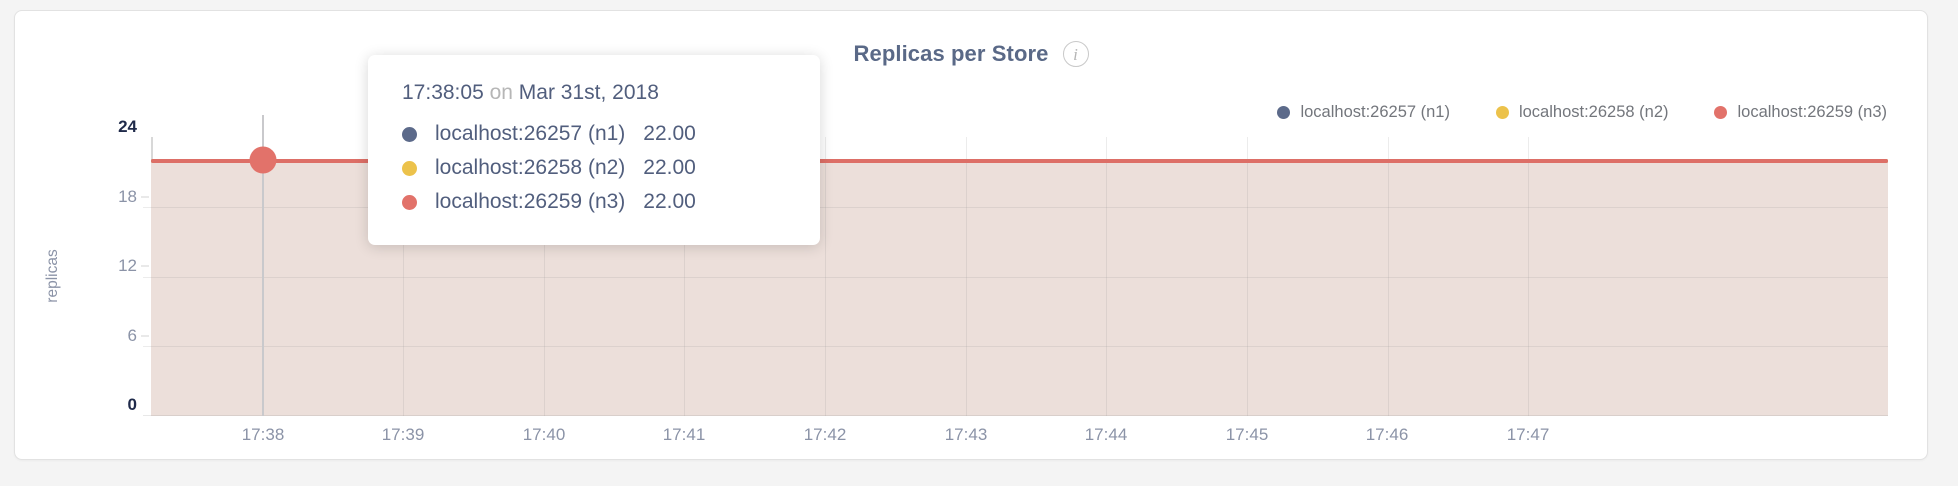 This screenshot has height=486, width=1958. I want to click on tooltip-name-n3: localhost:26259 (n3), so click(530, 201).